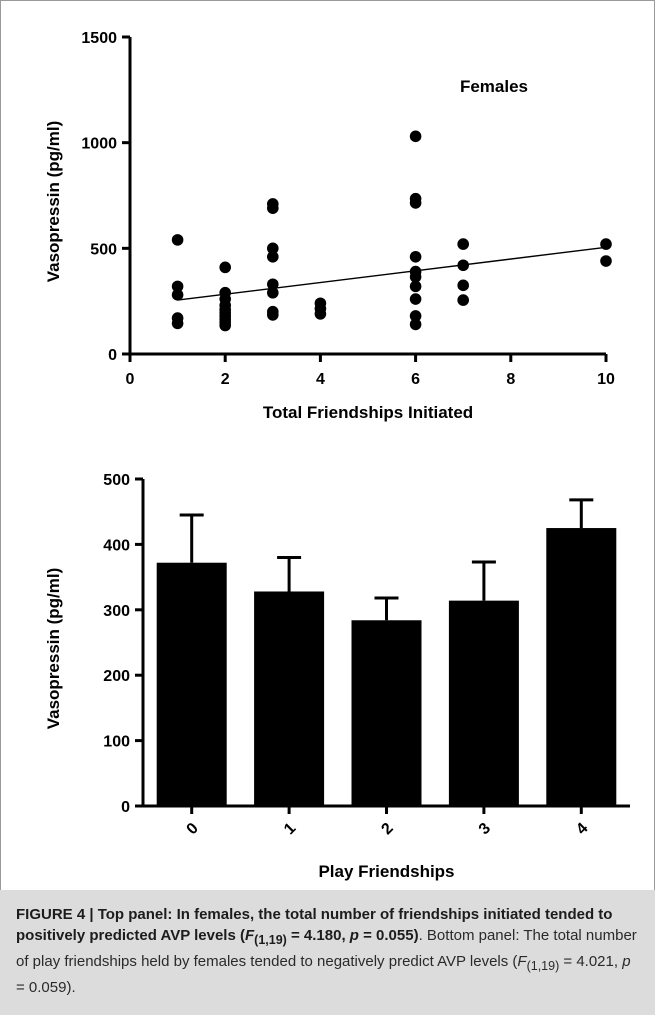 The width and height of the screenshot is (657, 1017). What do you see at coordinates (522, 961) in the screenshot?
I see `caption-stat2-f: F` at bounding box center [522, 961].